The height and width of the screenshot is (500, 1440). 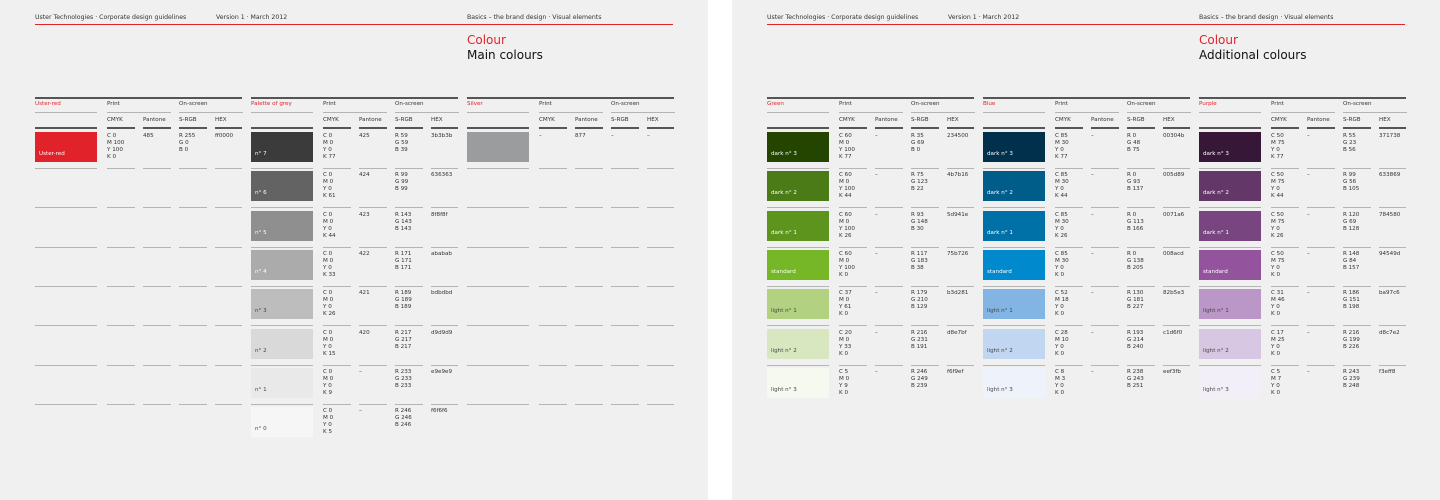 What do you see at coordinates (282, 186) in the screenshot?
I see `colour-swatch: n° 6` at bounding box center [282, 186].